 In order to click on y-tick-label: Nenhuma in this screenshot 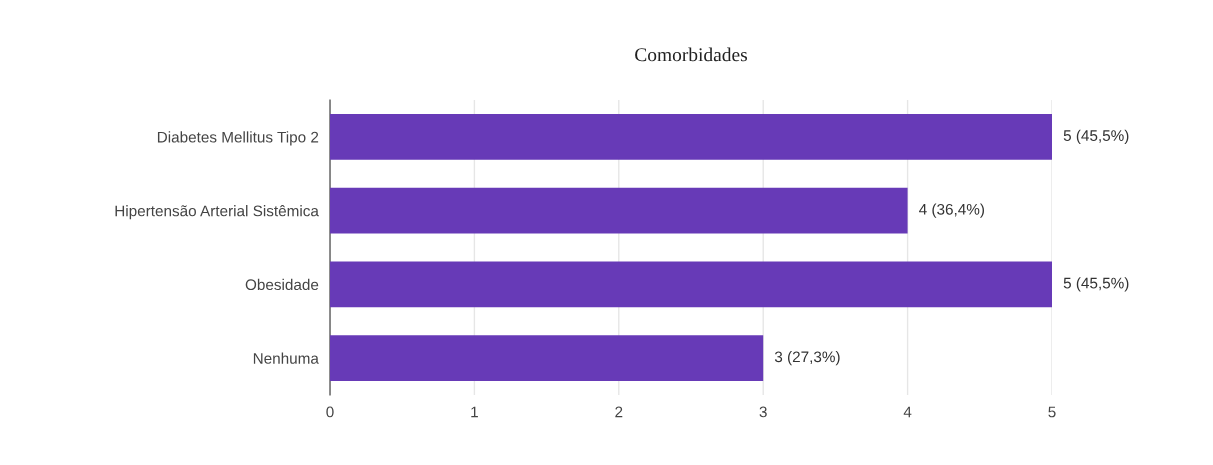, I will do `click(286, 358)`.